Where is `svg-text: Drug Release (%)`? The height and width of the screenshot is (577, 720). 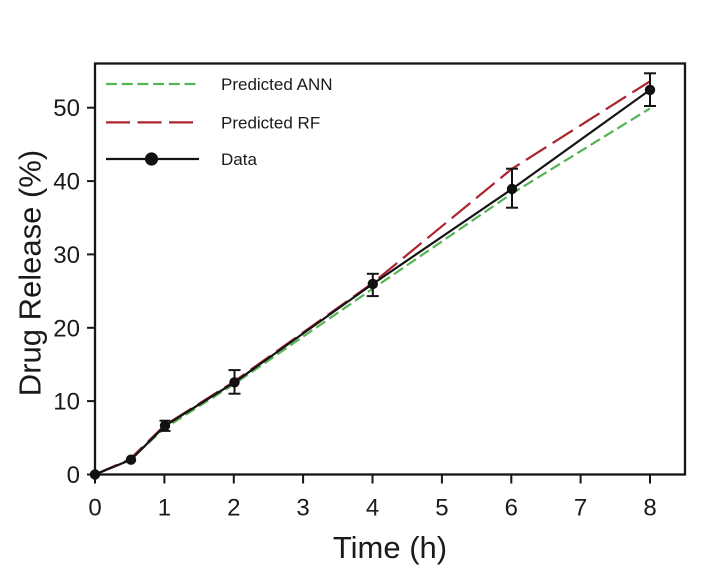
svg-text: Drug Release (%) is located at coordinates (30, 273).